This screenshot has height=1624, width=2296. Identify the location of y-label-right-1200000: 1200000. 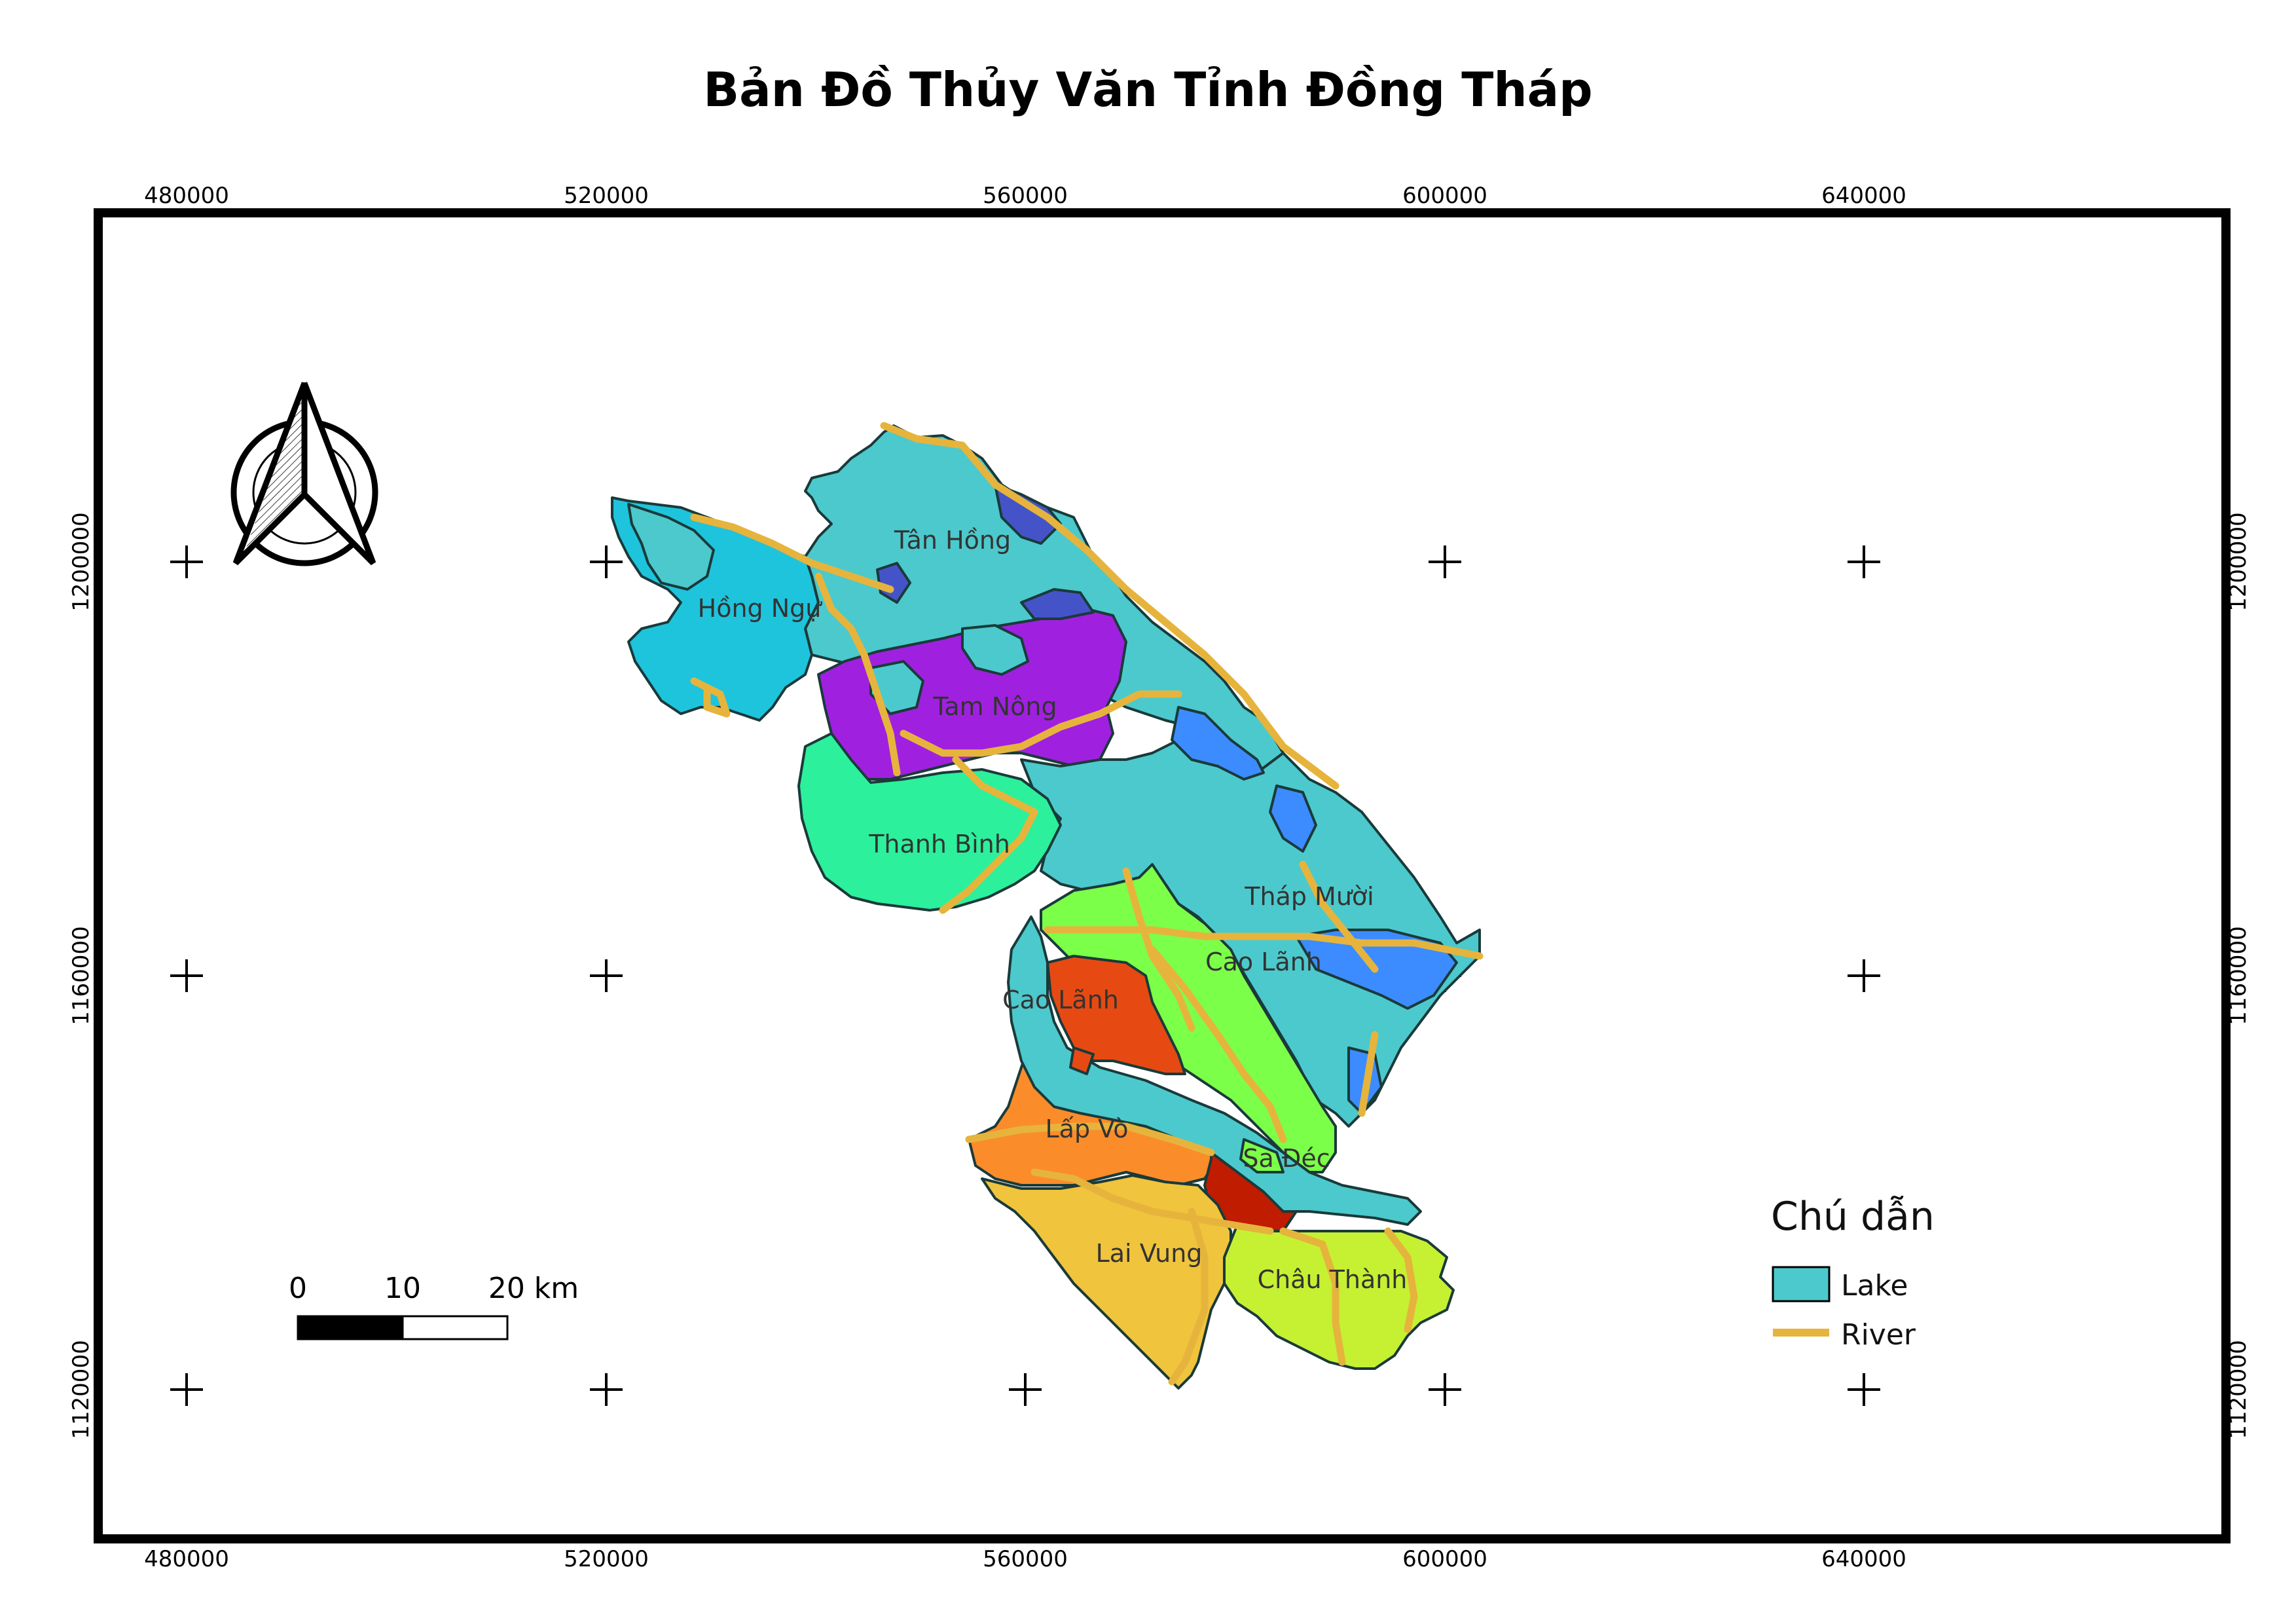
(2238, 561).